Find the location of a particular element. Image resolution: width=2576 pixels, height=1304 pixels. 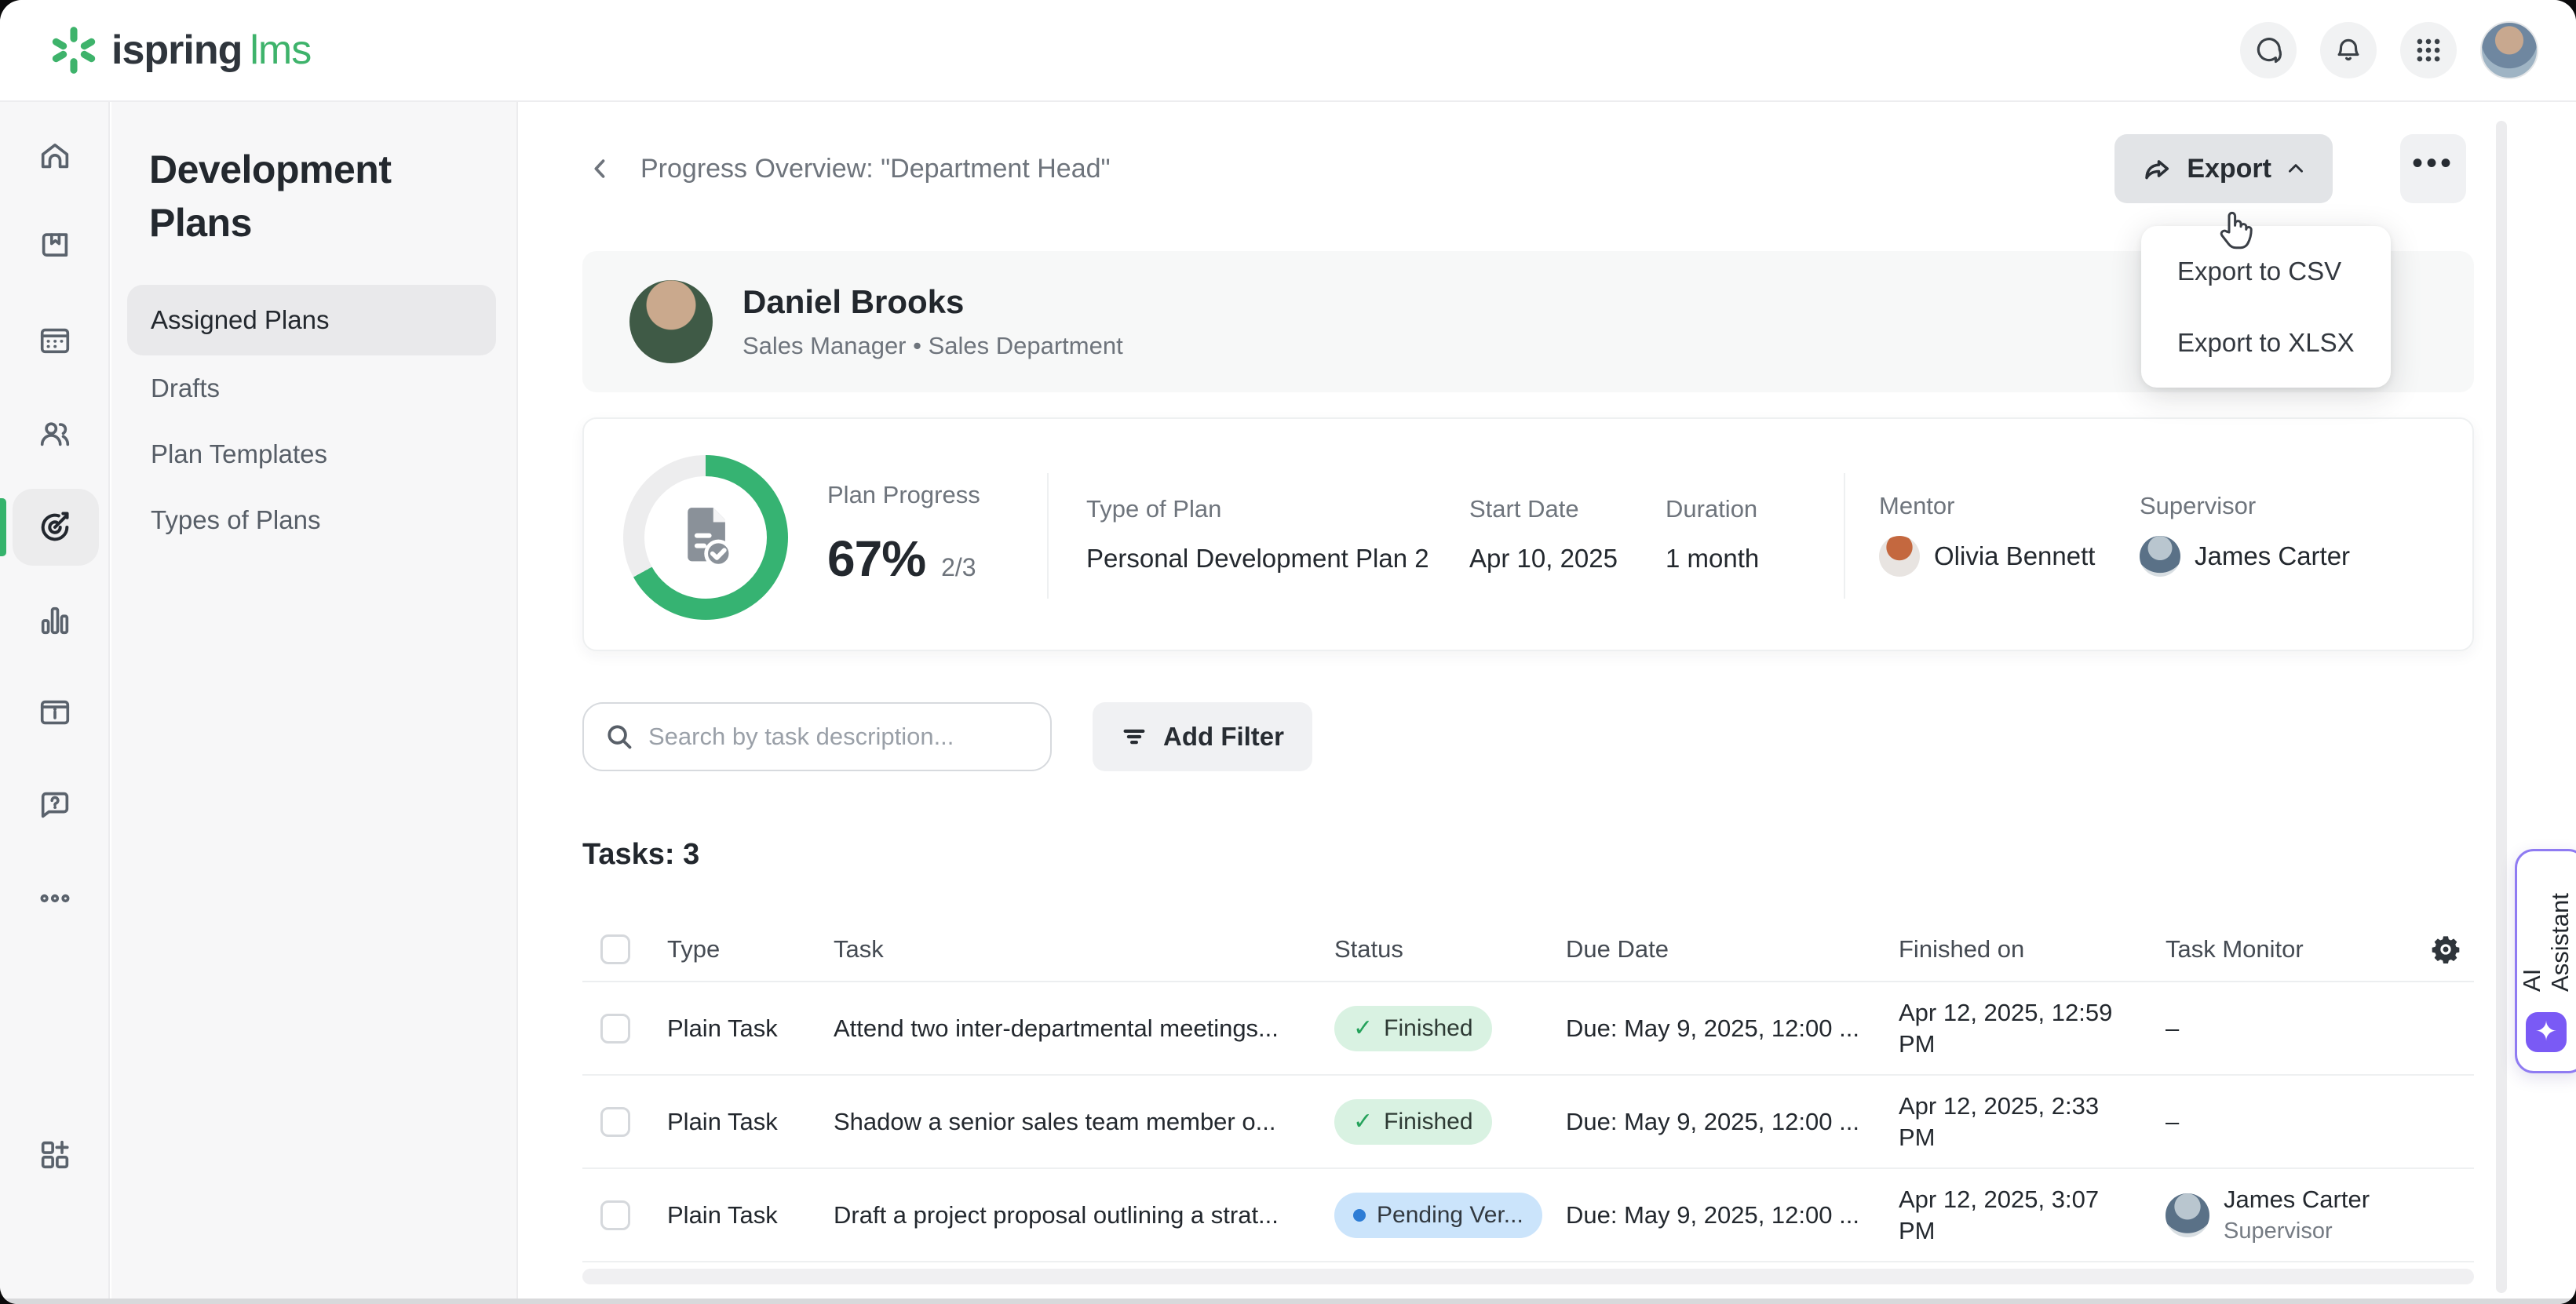

horizontal-scrollbar is located at coordinates (1528, 1276).